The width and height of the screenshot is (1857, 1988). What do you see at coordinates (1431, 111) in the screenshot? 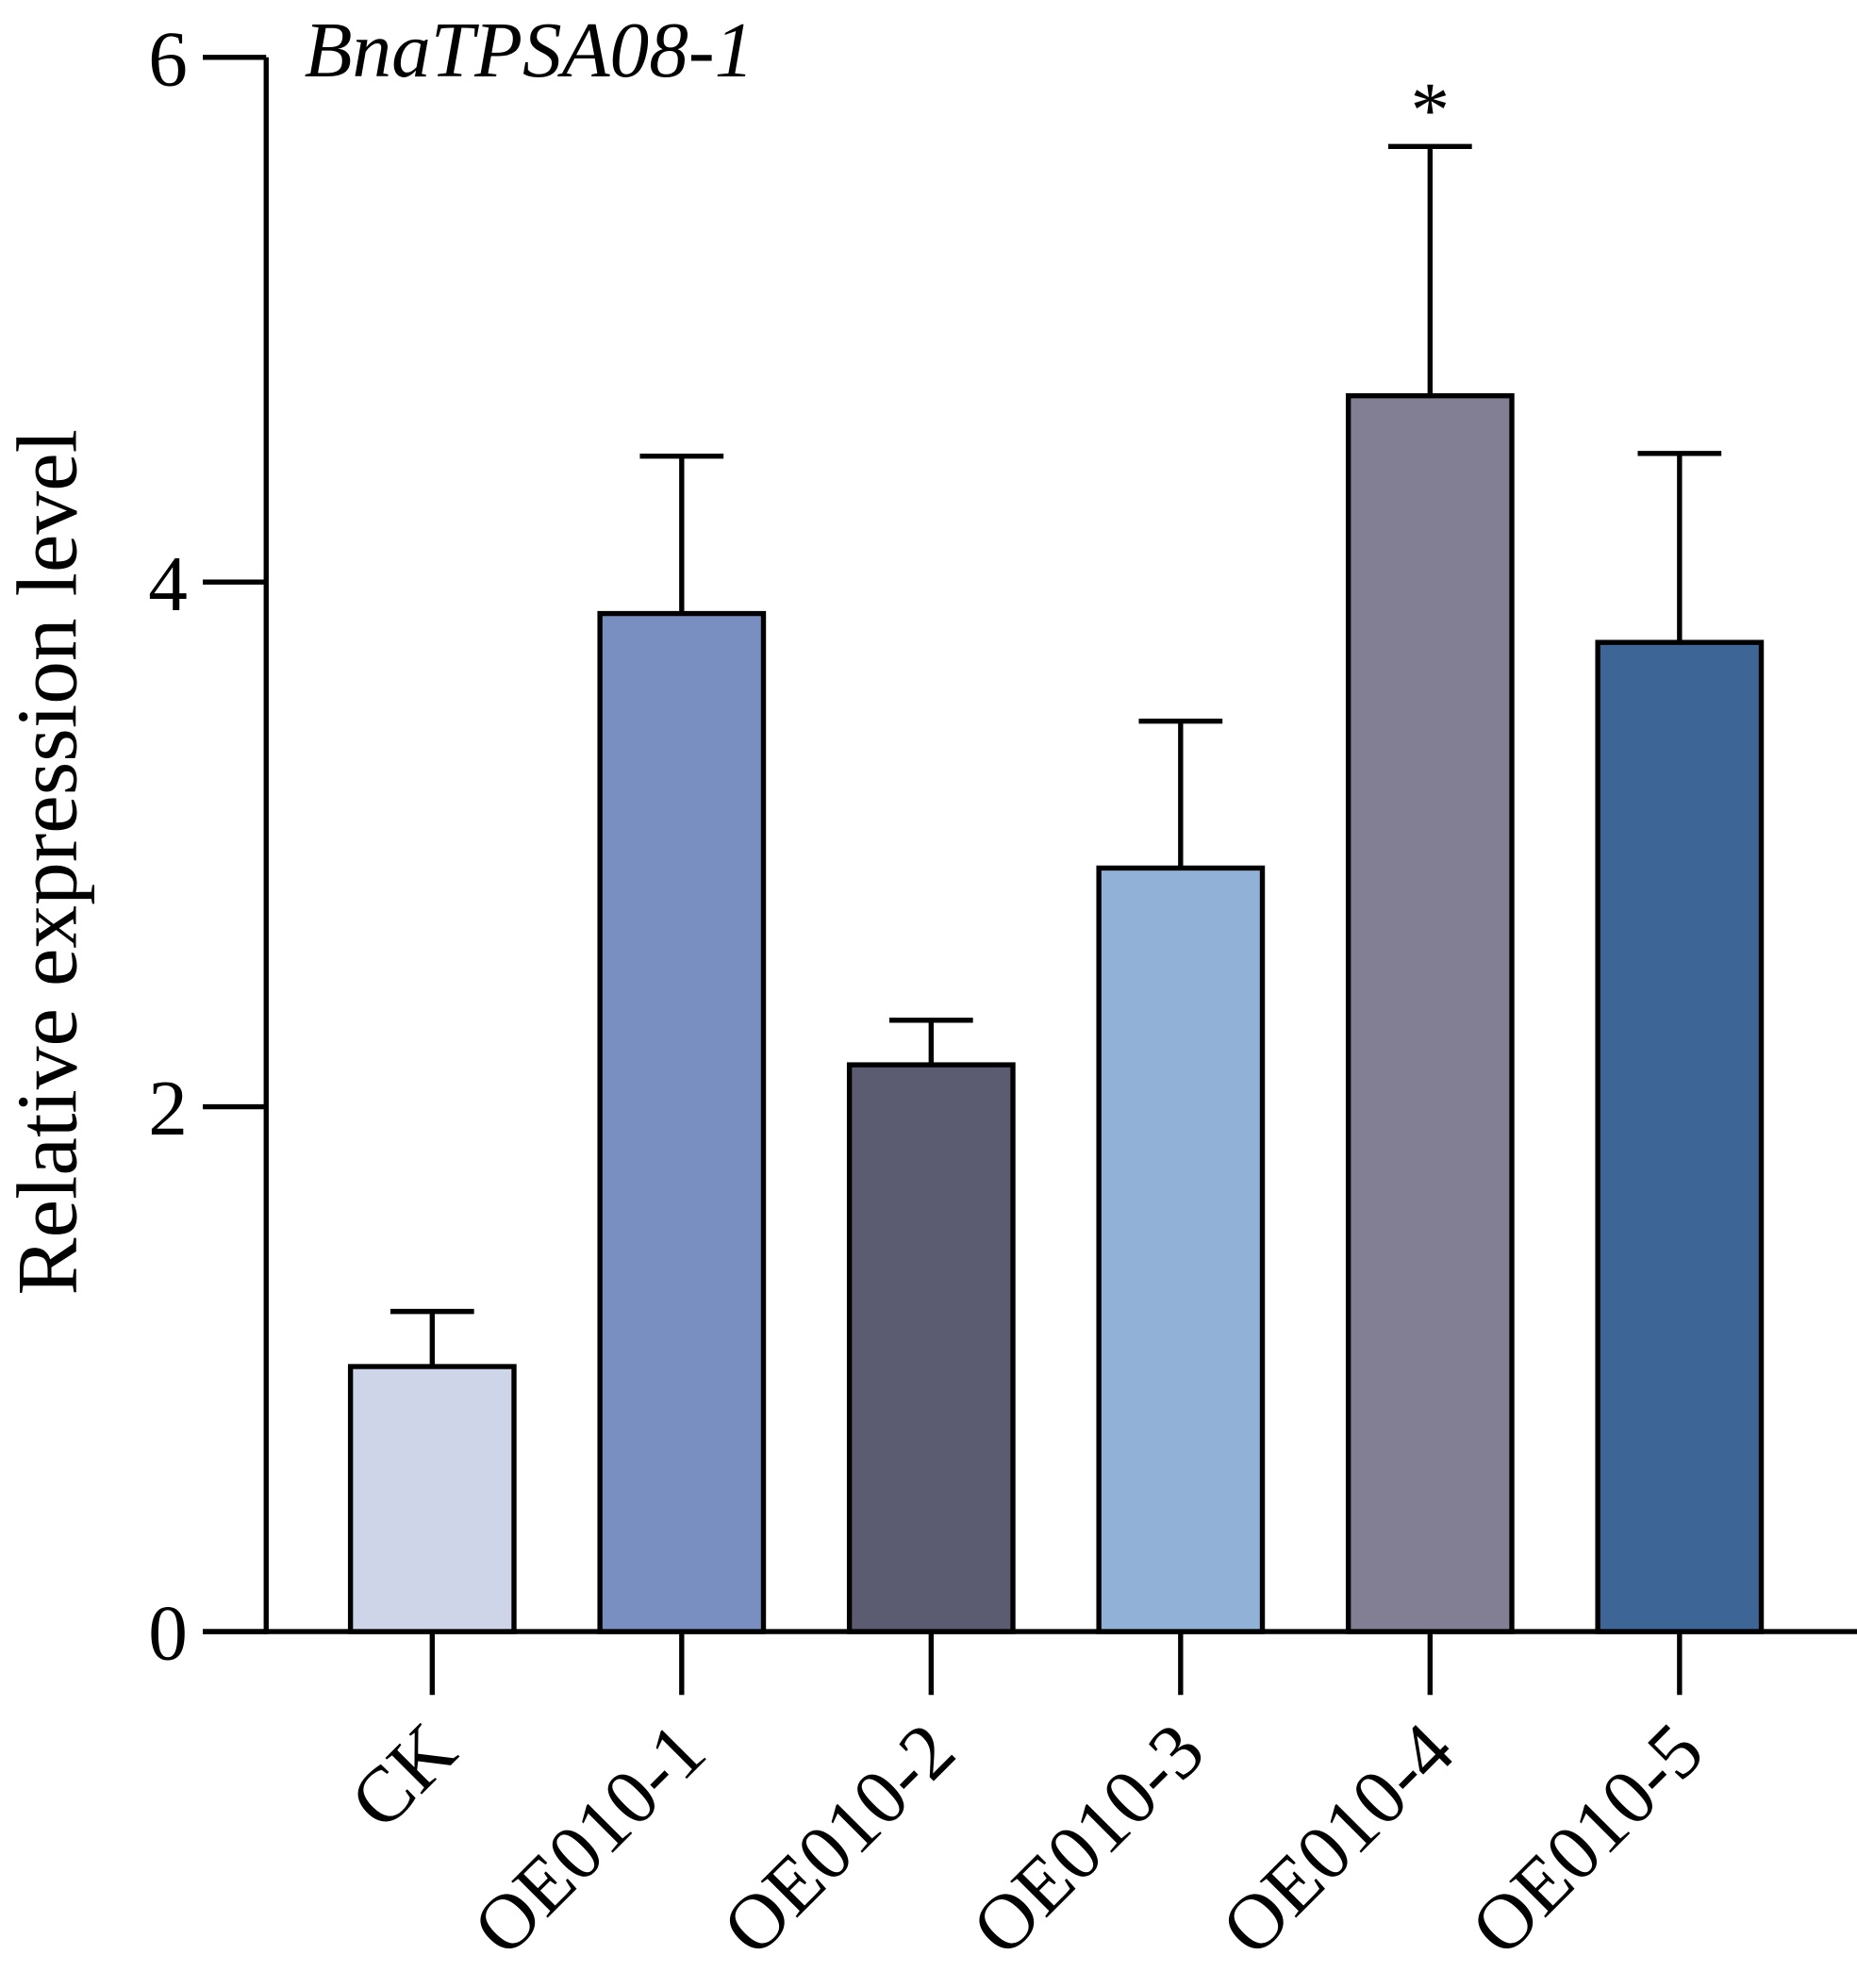
I see `significance-marker: *` at bounding box center [1431, 111].